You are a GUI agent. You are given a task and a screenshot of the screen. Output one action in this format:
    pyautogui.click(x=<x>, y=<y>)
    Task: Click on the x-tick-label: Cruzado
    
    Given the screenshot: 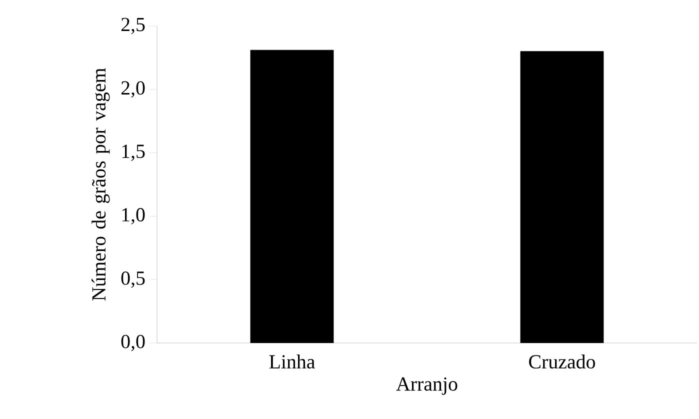 What is the action you would take?
    pyautogui.click(x=562, y=361)
    